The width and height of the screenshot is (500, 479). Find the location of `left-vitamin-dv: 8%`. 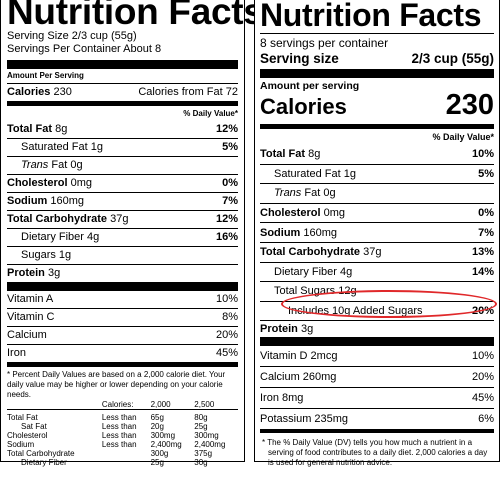

left-vitamin-dv: 8% is located at coordinates (230, 316).